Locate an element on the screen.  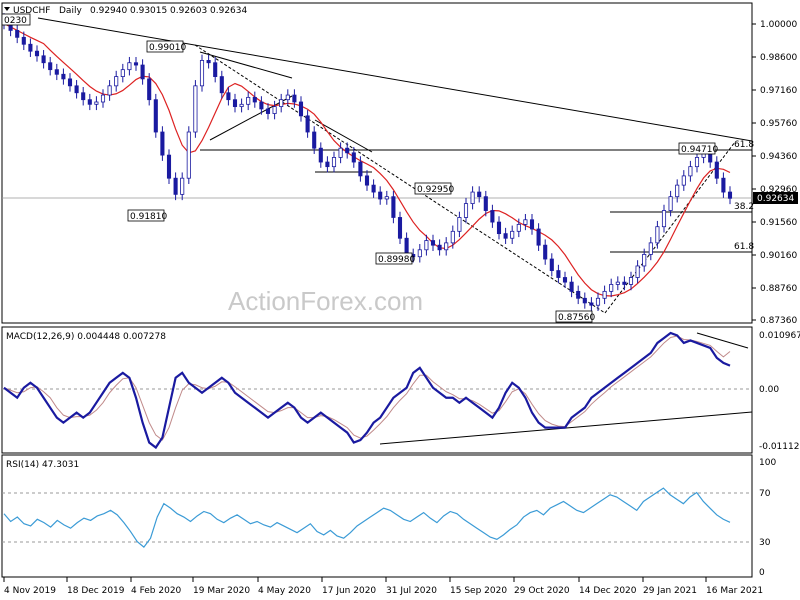
rsi-line is located at coordinates (367, 518).